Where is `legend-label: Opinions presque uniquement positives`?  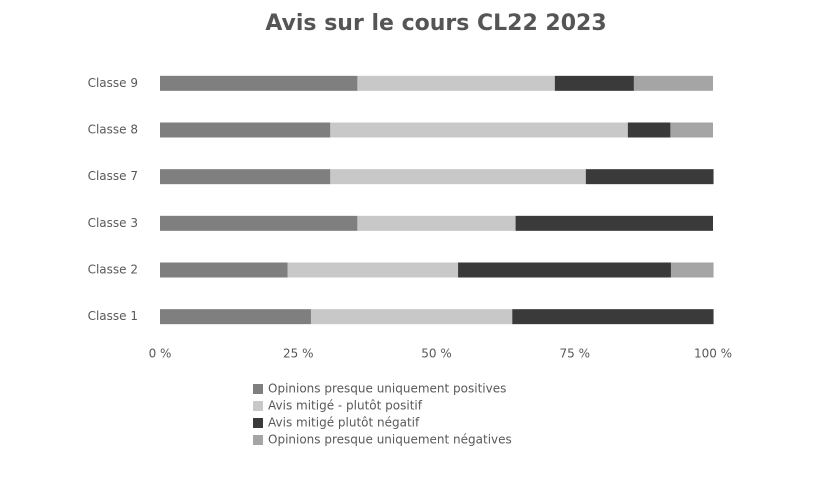 legend-label: Opinions presque uniquement positives is located at coordinates (387, 389).